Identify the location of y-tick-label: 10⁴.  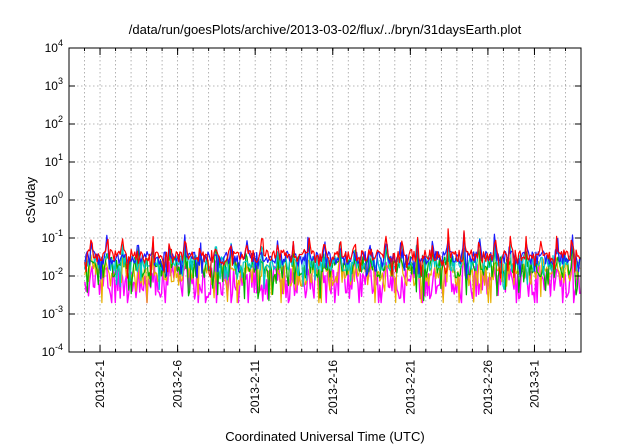
(54, 46).